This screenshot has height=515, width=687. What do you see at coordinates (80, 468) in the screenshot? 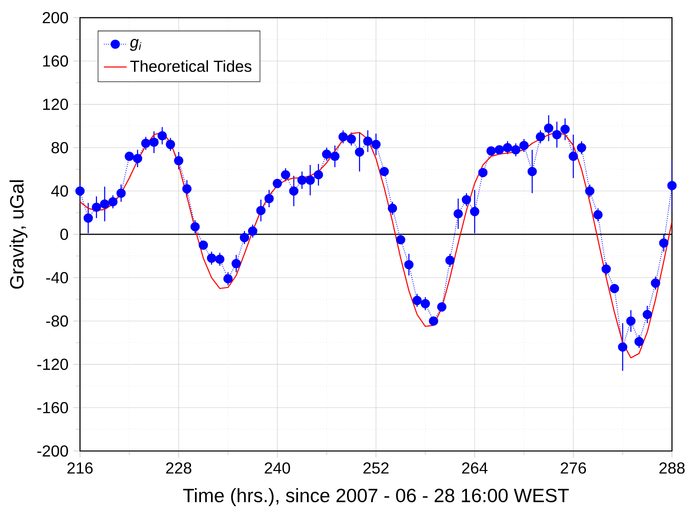
I see `x-tick-label: 216` at bounding box center [80, 468].